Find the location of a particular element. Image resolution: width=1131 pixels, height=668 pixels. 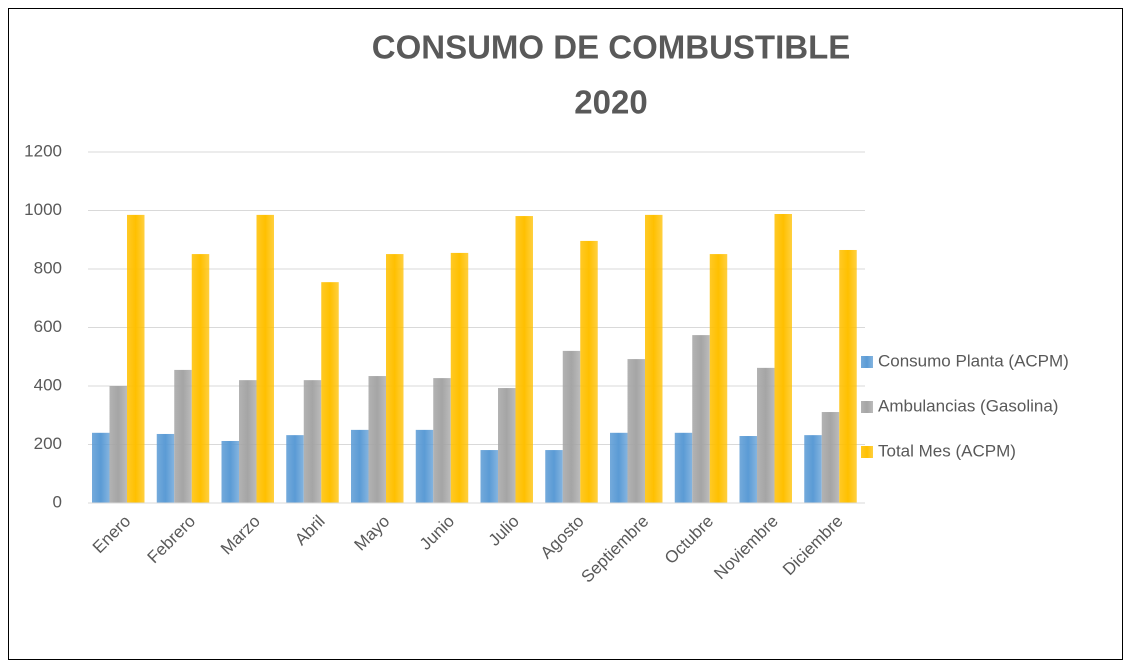

y-tick-label: 1000 is located at coordinates (43, 209).